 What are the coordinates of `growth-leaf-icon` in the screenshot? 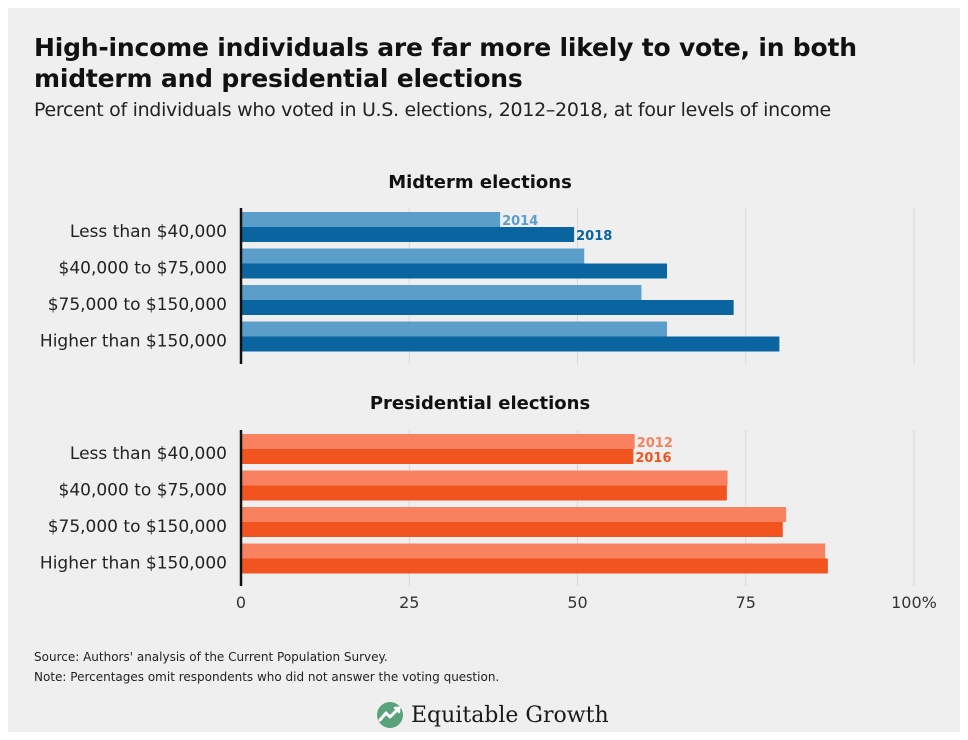 It's located at (390, 715).